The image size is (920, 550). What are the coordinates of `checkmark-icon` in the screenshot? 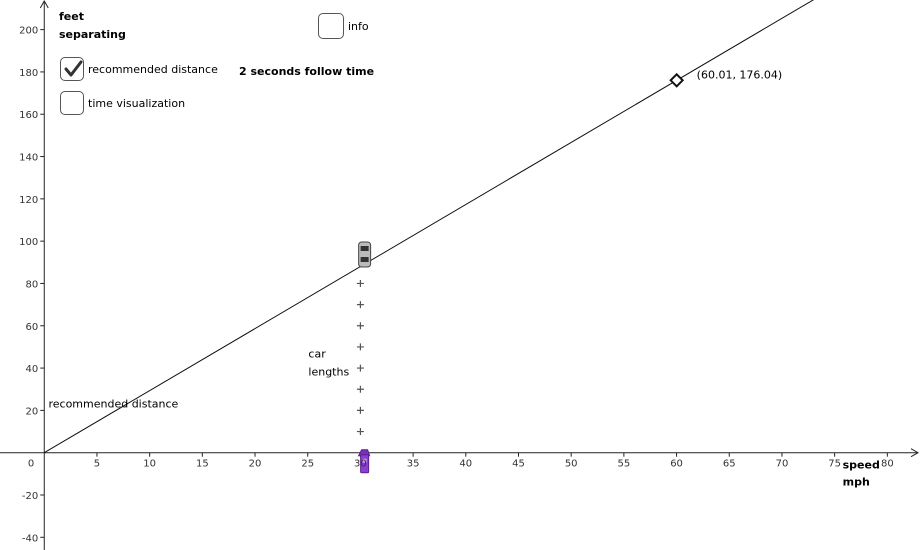 It's located at (73, 68).